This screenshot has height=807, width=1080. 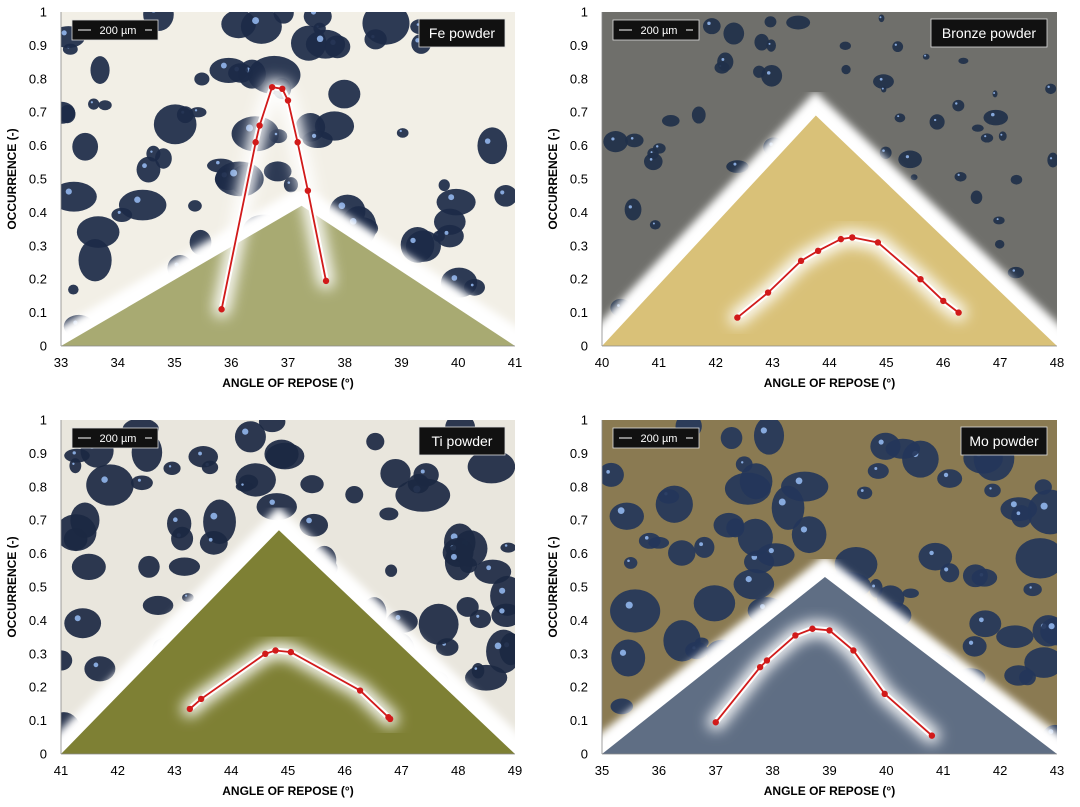 I want to click on y-tick-label: 0.4, so click(x=579, y=212).